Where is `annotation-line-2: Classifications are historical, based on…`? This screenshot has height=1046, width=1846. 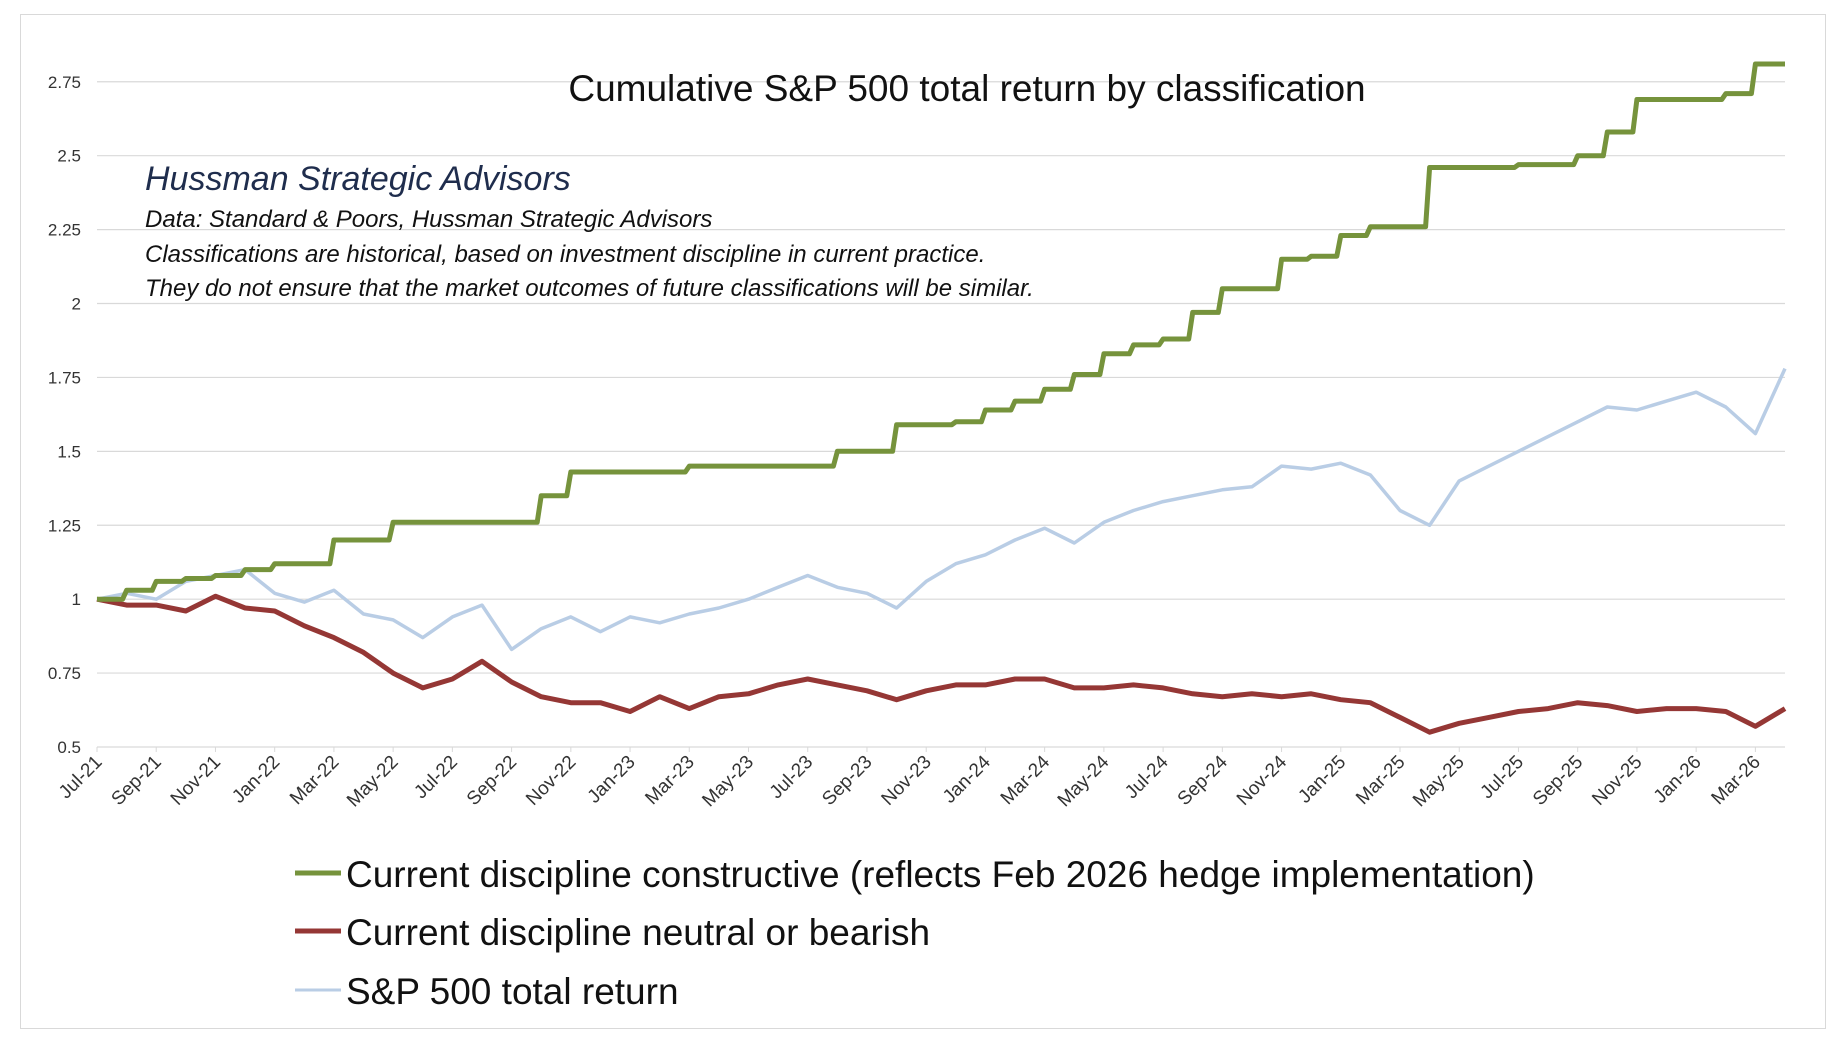
annotation-line-2: Classifications are historical, based on… is located at coordinates (565, 254).